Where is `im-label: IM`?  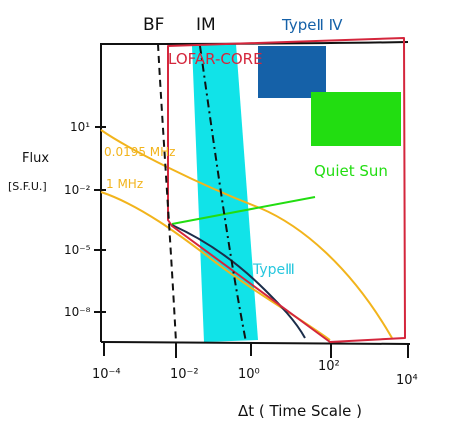
im-label: IM is located at coordinates (206, 25).